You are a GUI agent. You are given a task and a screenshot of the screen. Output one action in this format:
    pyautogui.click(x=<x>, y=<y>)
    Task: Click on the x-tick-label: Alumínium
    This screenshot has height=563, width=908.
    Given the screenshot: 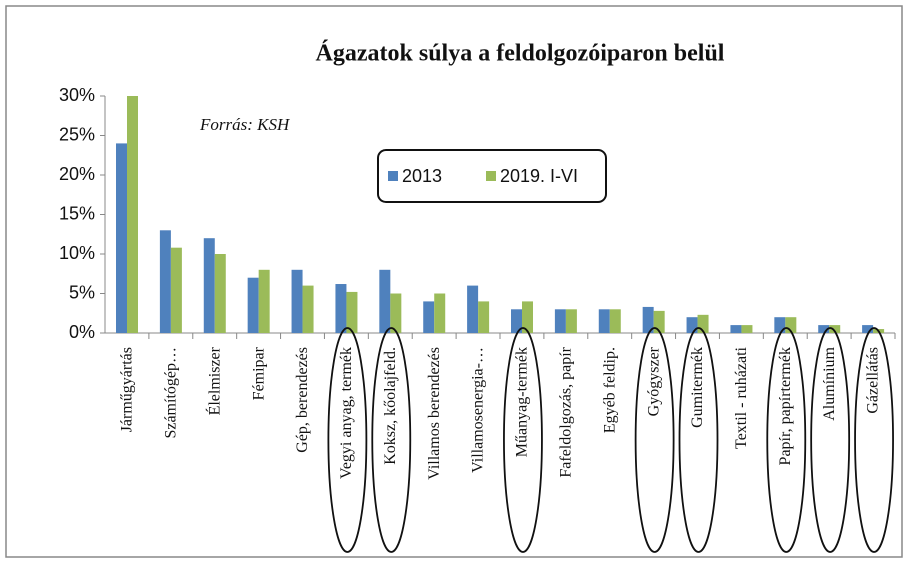 What is the action you would take?
    pyautogui.click(x=829, y=383)
    